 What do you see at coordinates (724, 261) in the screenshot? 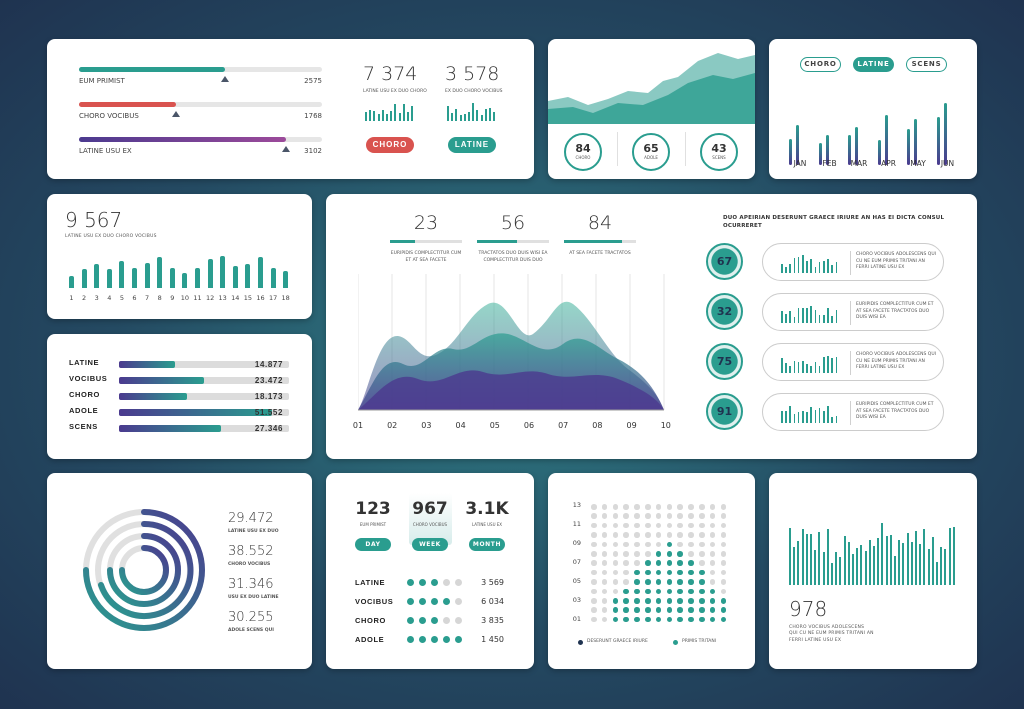
I see `main-item-number: 67` at bounding box center [724, 261].